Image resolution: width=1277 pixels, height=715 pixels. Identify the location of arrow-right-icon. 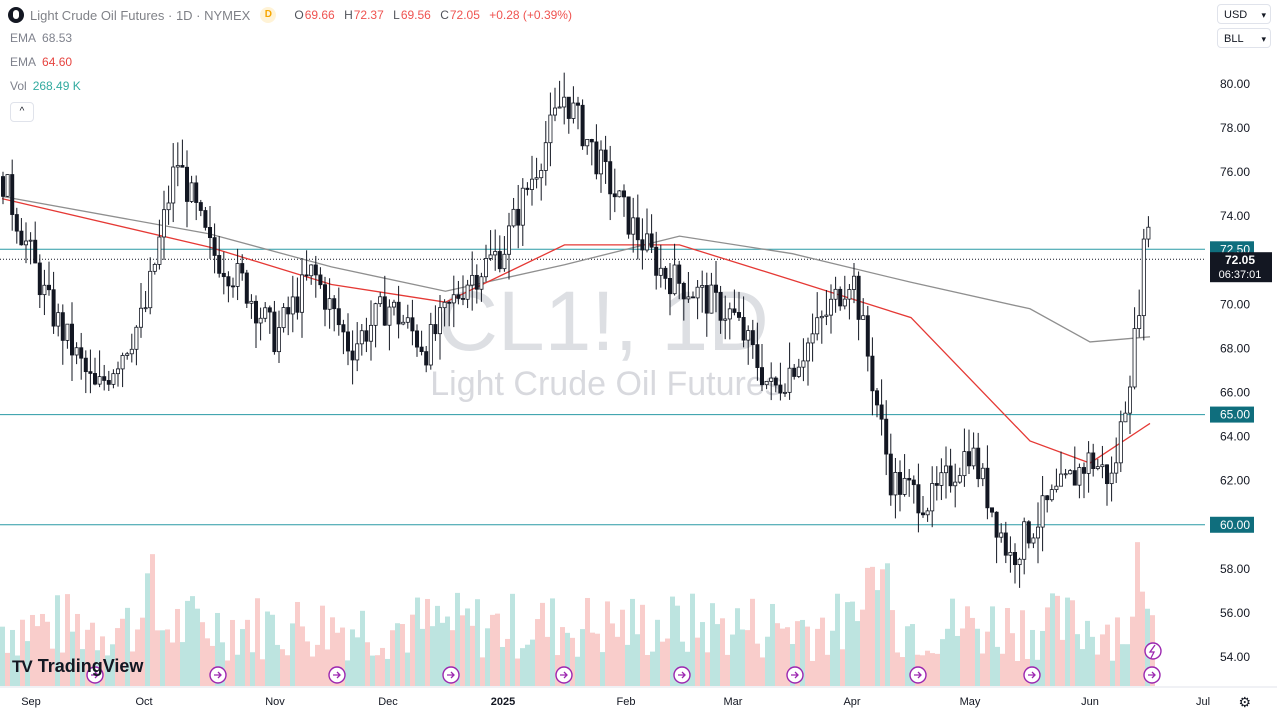
(218, 675).